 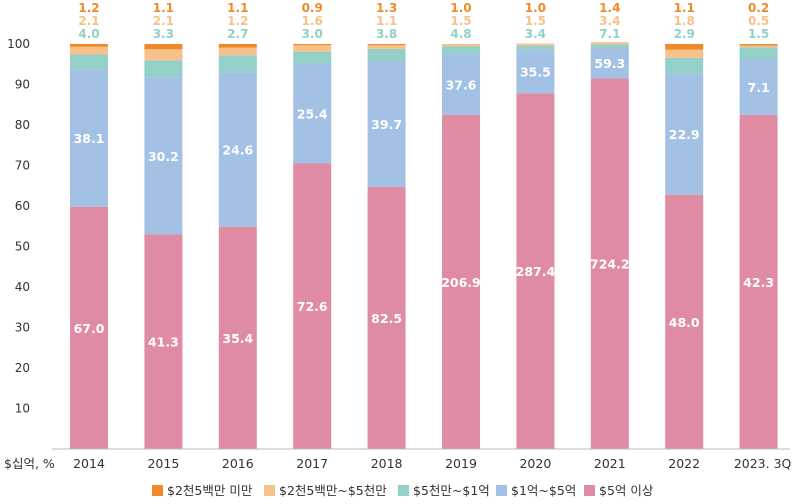 I want to click on data-label: 30.2, so click(x=163, y=156).